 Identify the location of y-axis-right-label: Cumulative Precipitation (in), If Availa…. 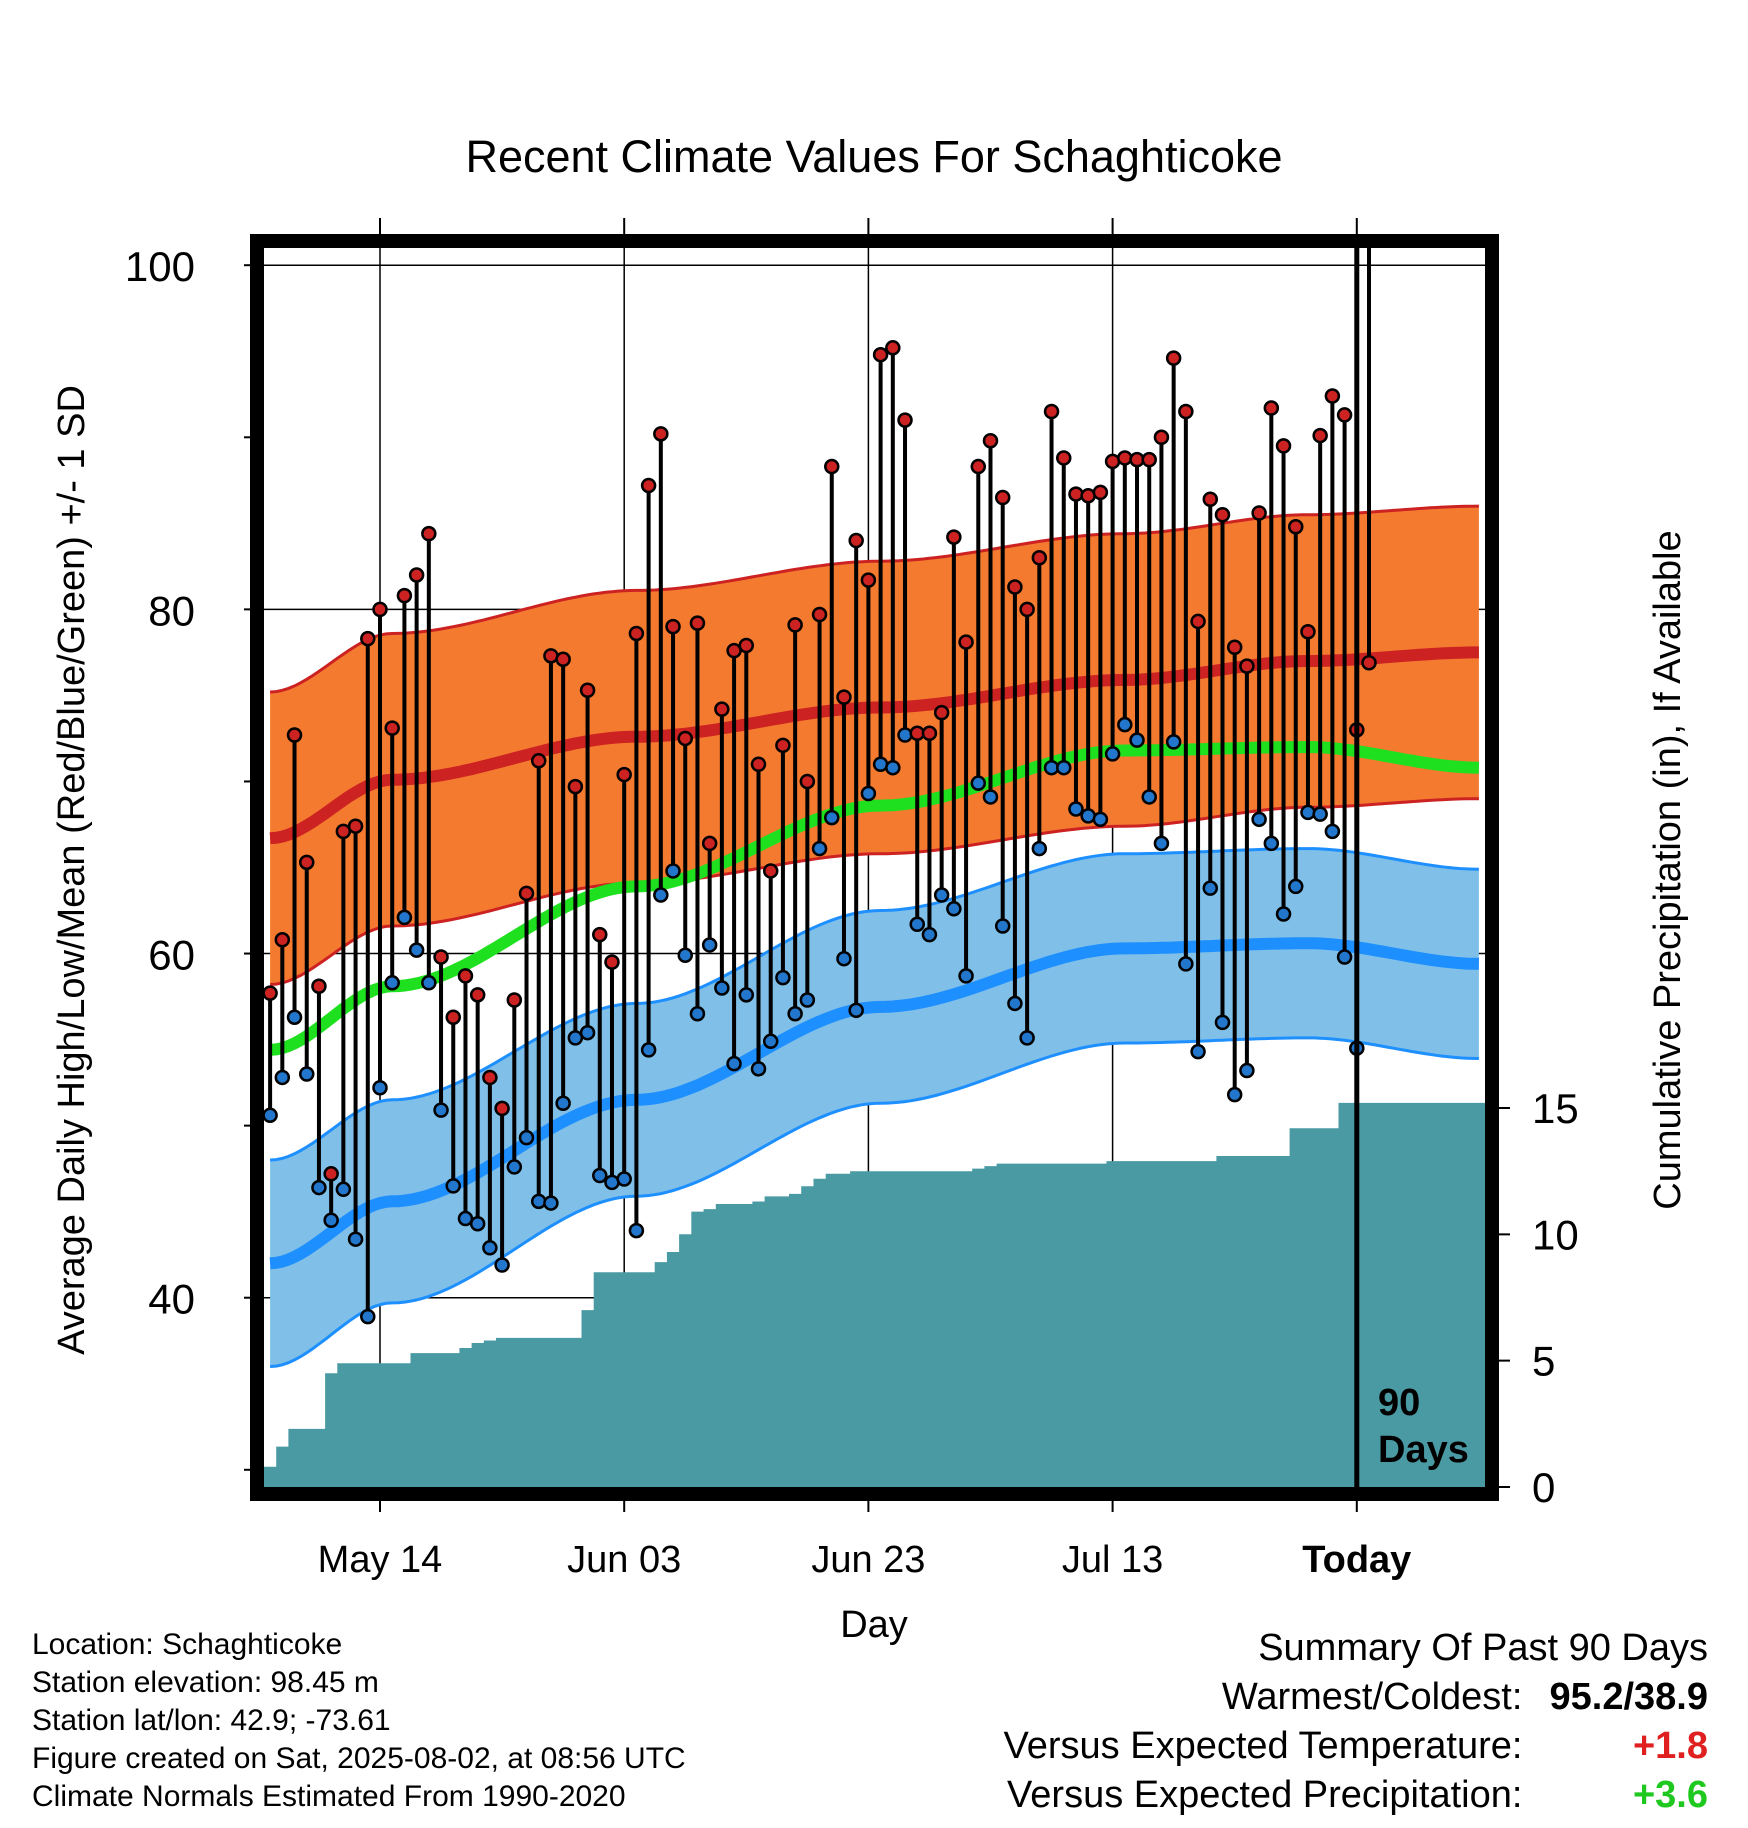
(1668, 869).